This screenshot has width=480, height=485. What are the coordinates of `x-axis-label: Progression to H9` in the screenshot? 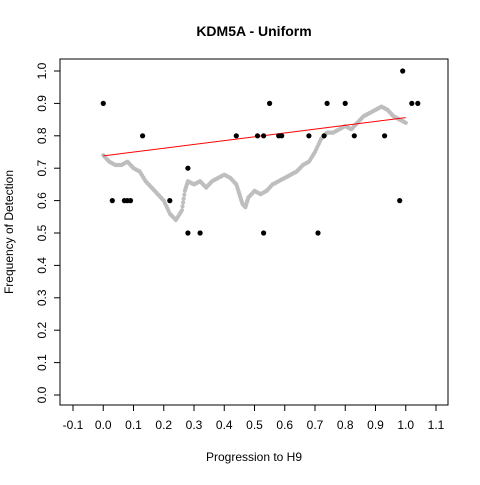 It's located at (254, 457).